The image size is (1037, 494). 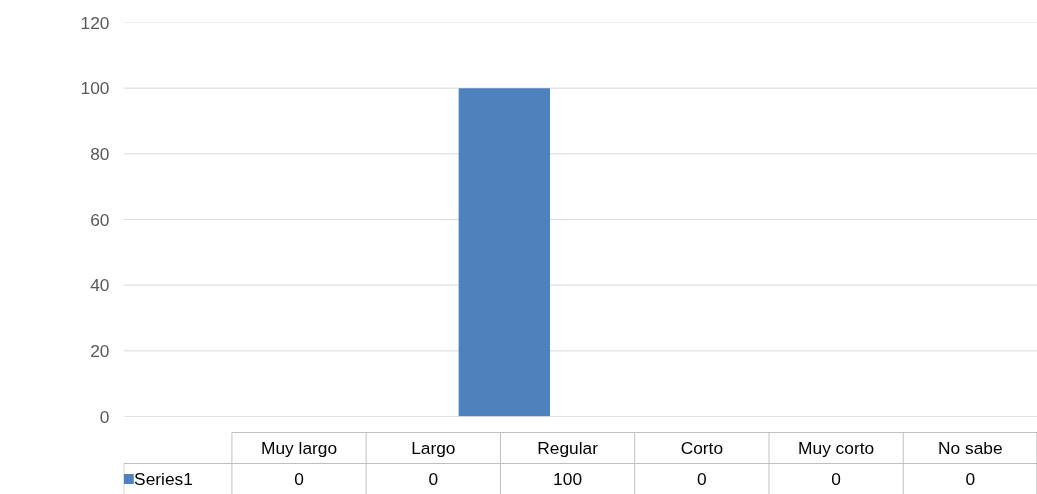 What do you see at coordinates (100, 285) in the screenshot?
I see `y-tick-label: 40` at bounding box center [100, 285].